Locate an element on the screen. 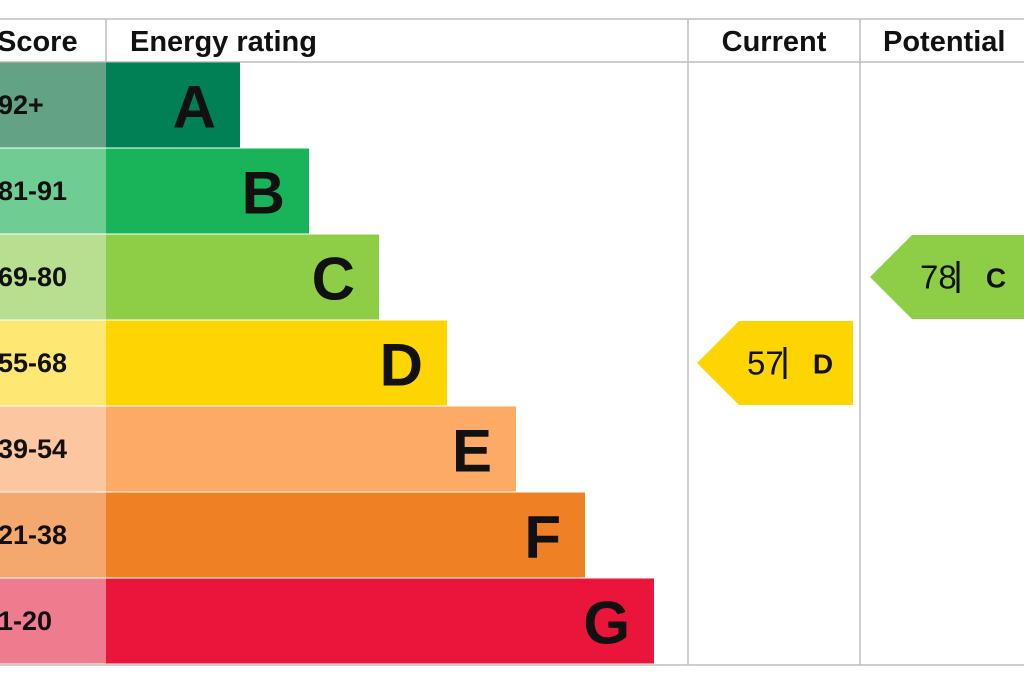  header-potential: Potential is located at coordinates (944, 42).